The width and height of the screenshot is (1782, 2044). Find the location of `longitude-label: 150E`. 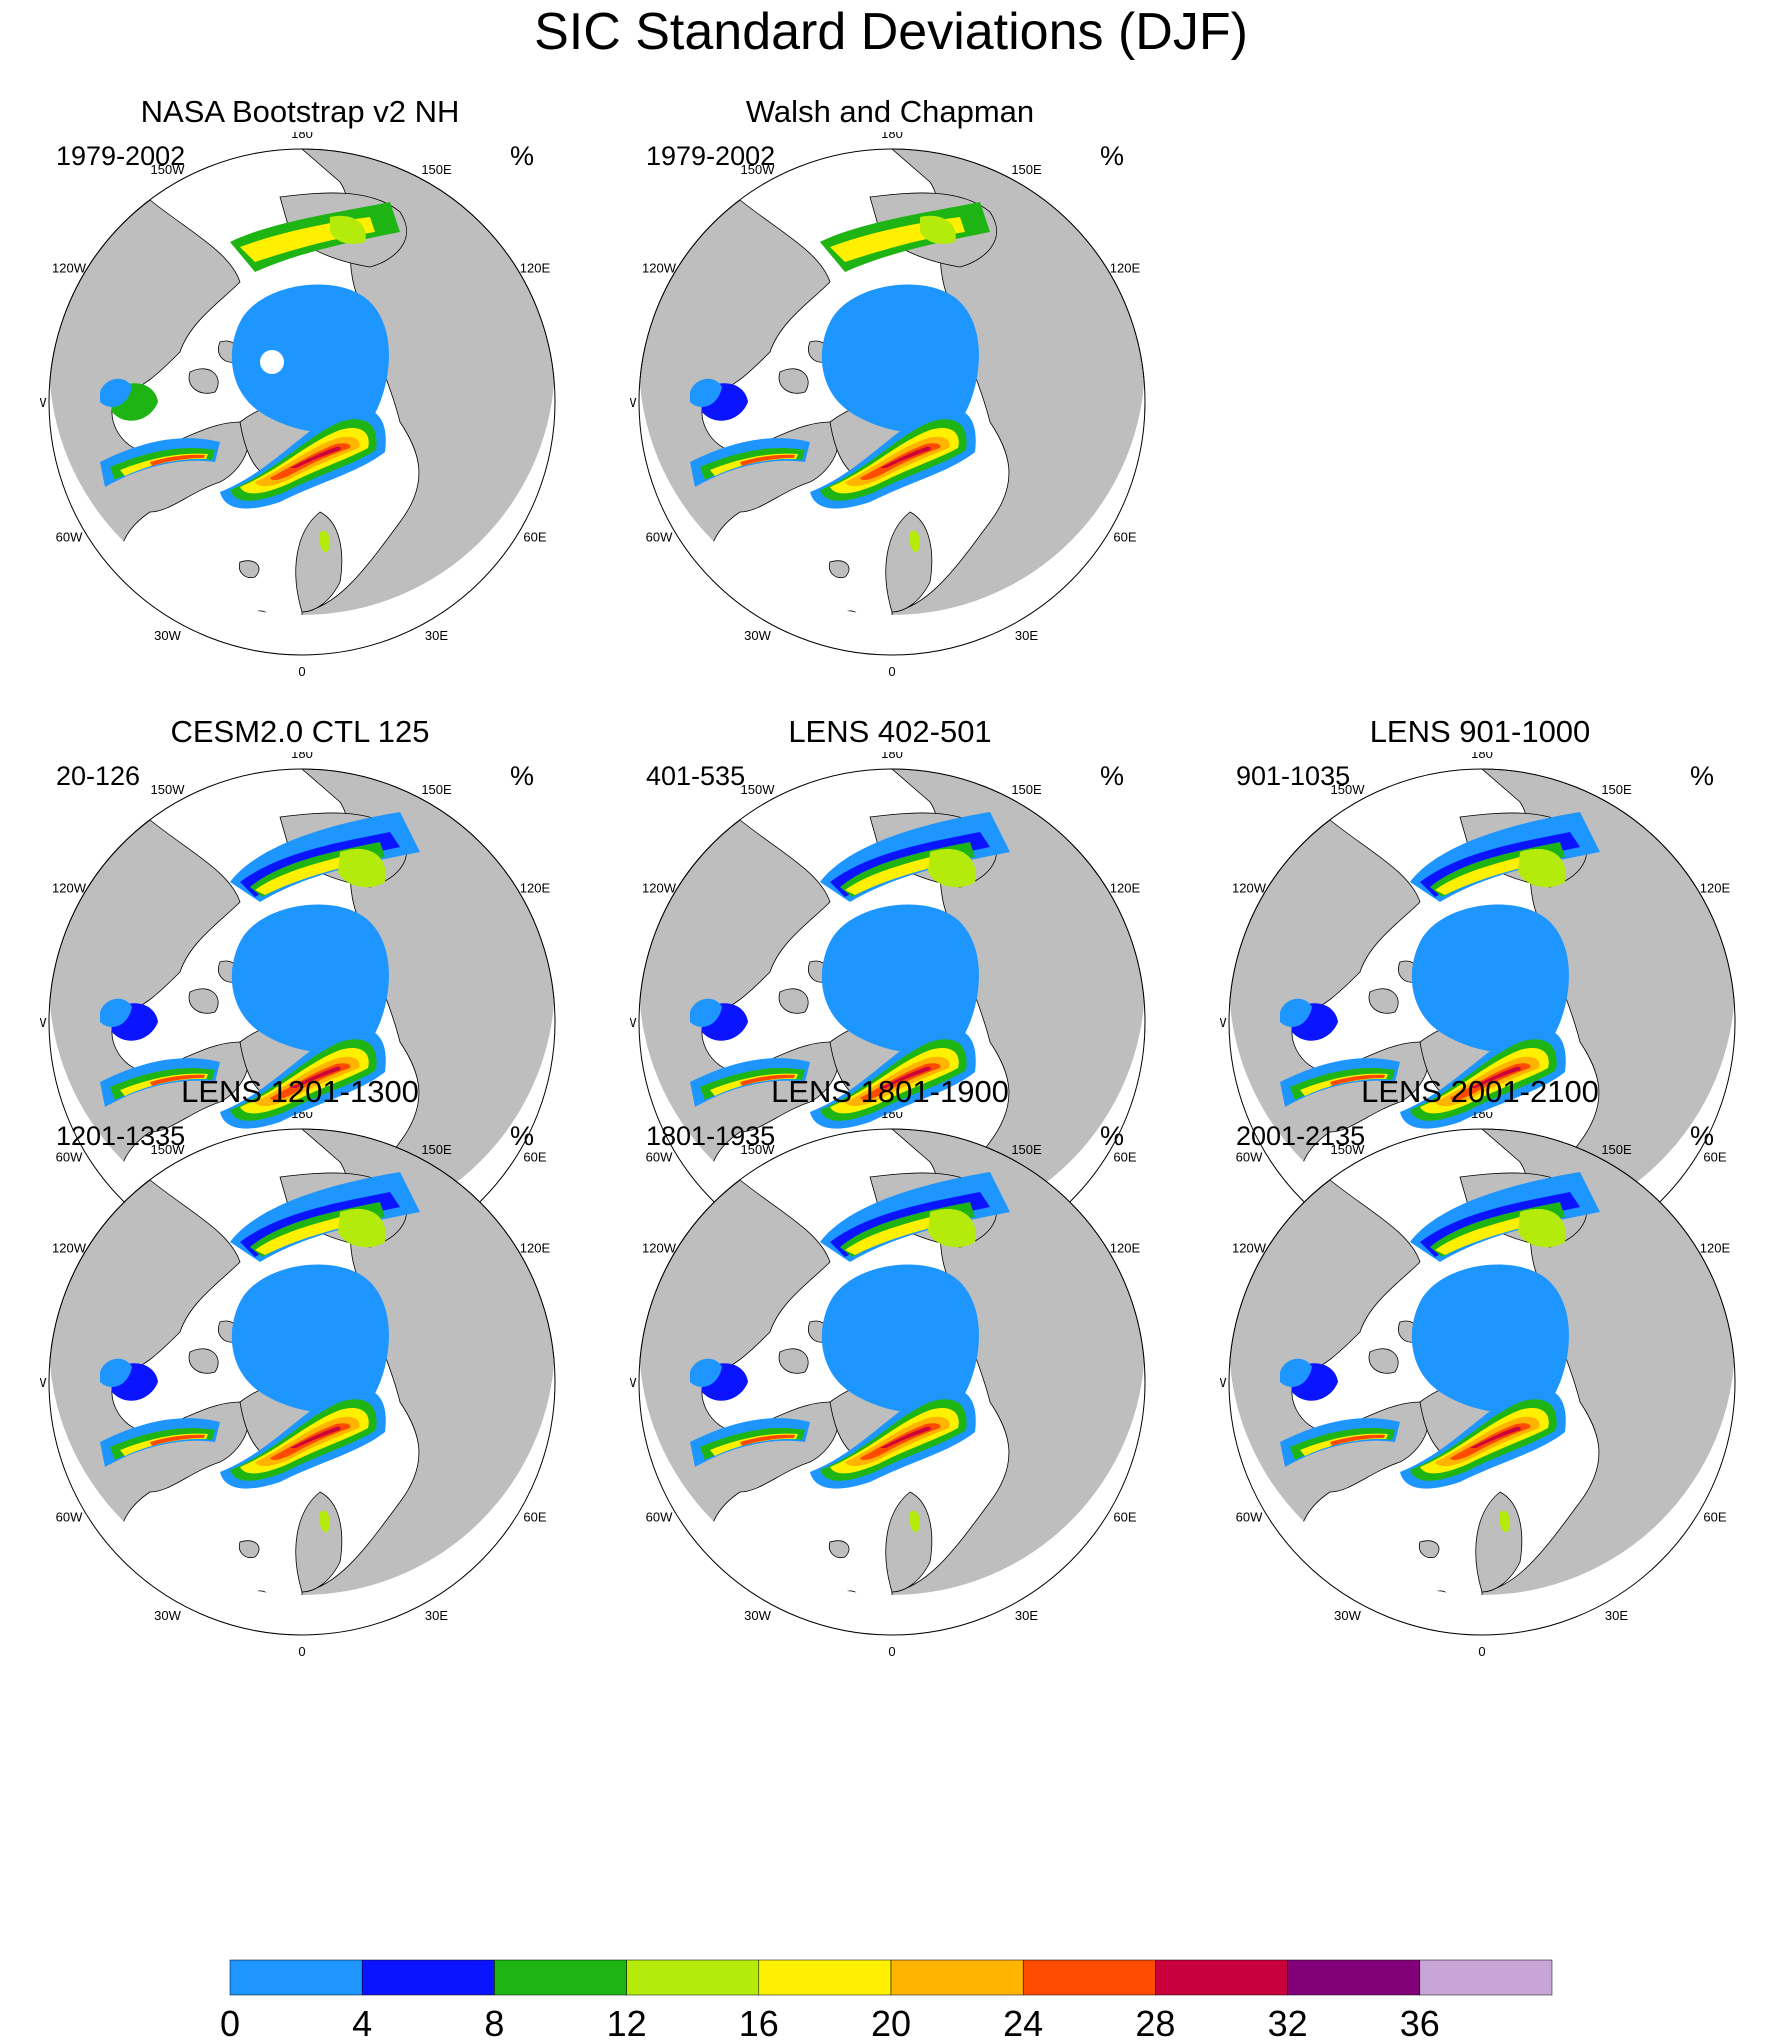

longitude-label: 150E is located at coordinates (1616, 789).